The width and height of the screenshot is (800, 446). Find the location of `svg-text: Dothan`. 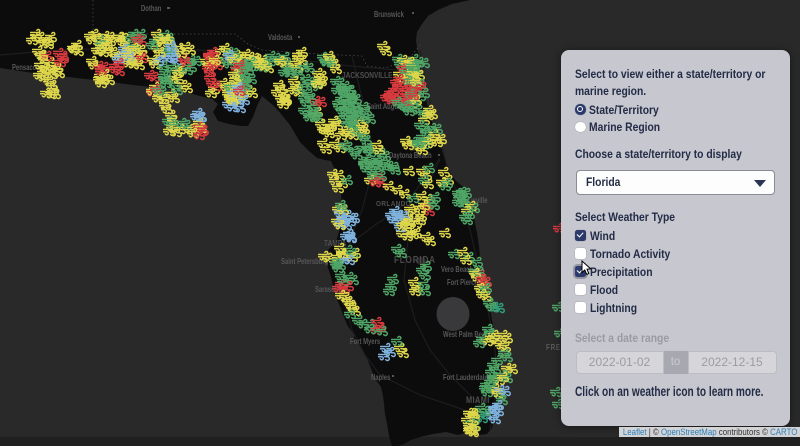

svg-text: Dothan is located at coordinates (151, 9).